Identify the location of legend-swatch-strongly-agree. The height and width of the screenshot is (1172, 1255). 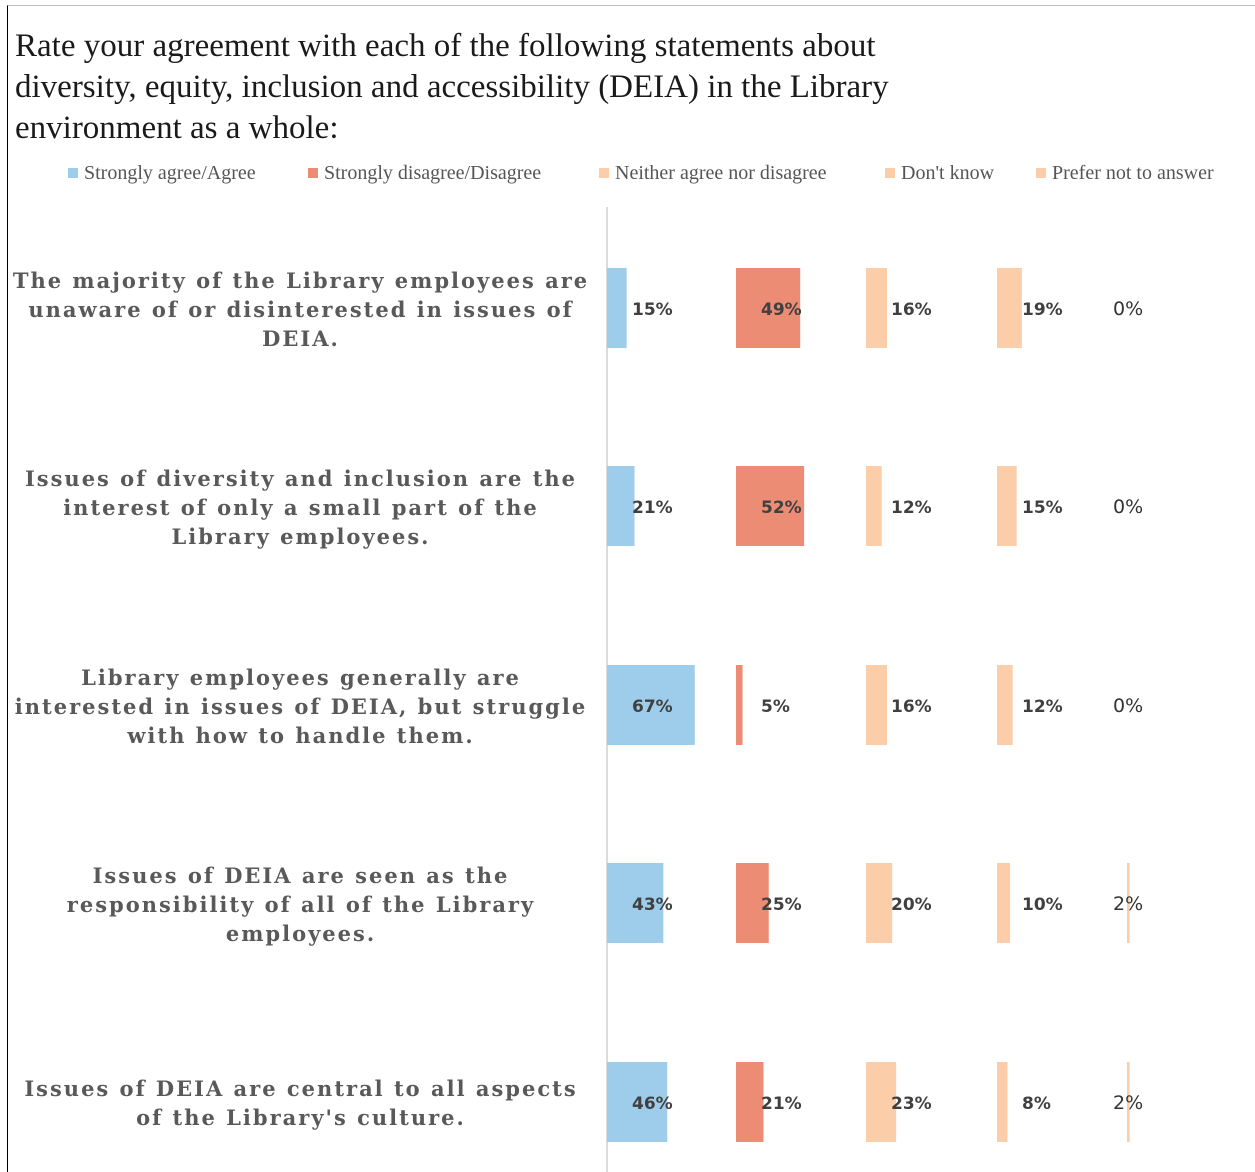
(73, 173).